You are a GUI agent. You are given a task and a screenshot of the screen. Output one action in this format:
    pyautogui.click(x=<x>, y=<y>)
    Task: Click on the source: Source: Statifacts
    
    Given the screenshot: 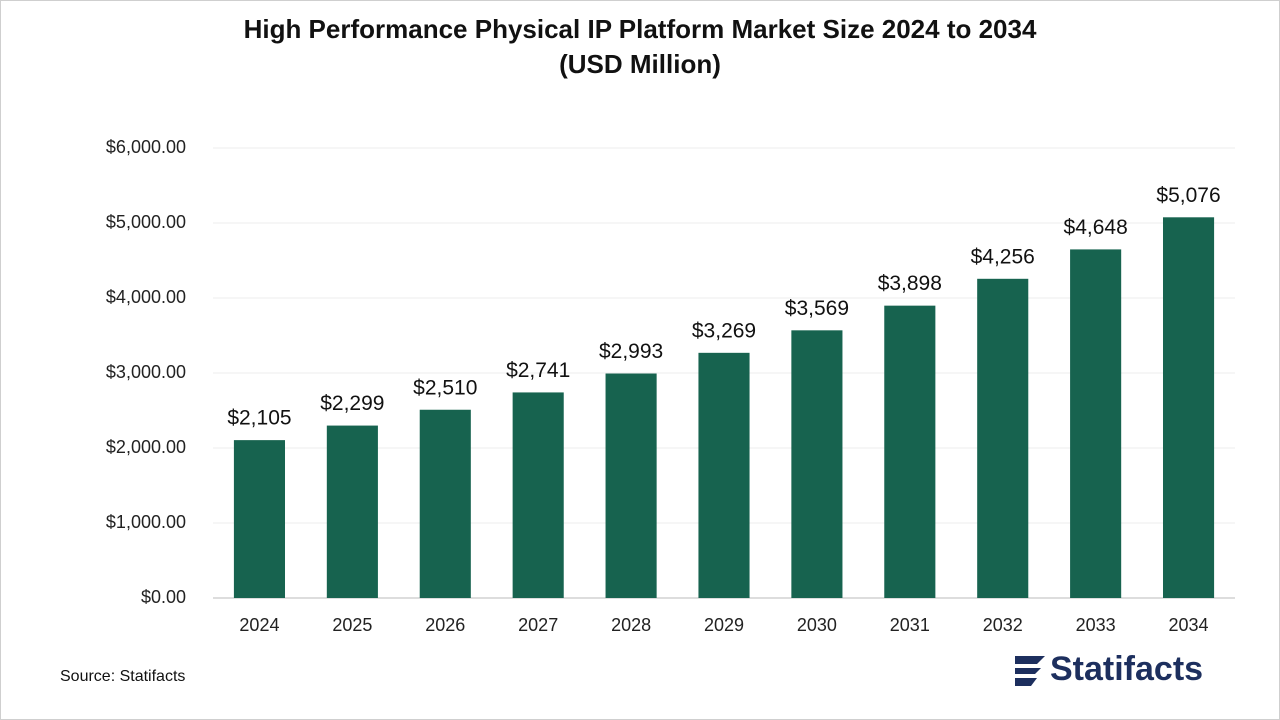 What is the action you would take?
    pyautogui.click(x=122, y=676)
    